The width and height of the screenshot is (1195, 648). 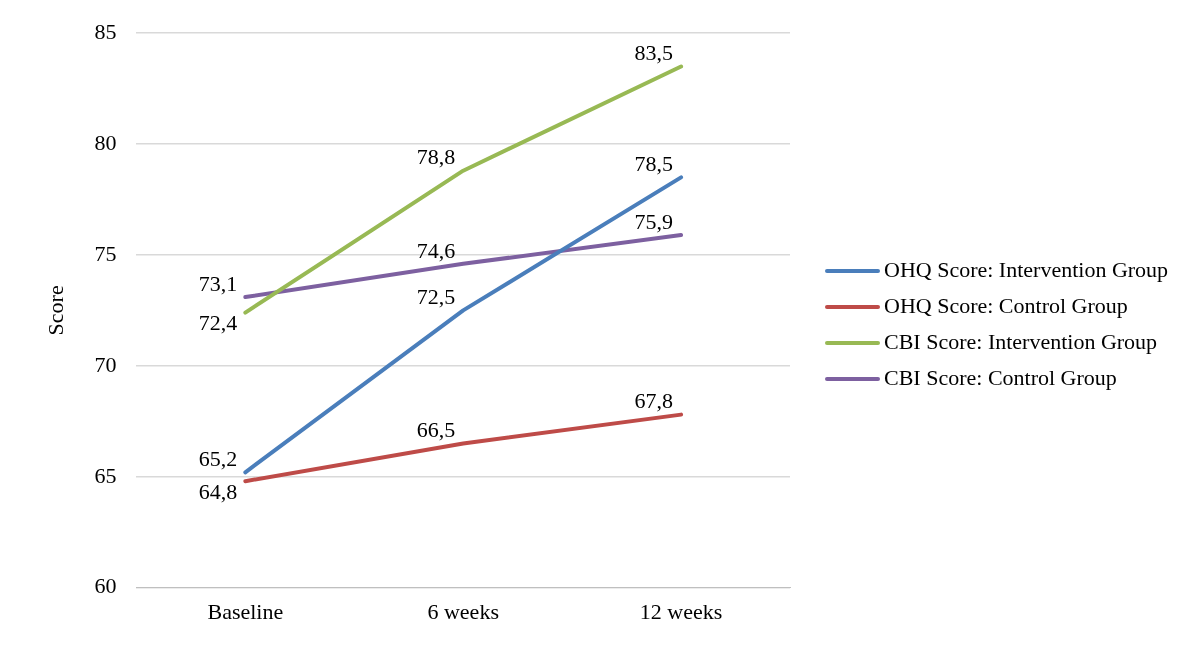 What do you see at coordinates (436, 250) in the screenshot?
I see `data-label: 74,6` at bounding box center [436, 250].